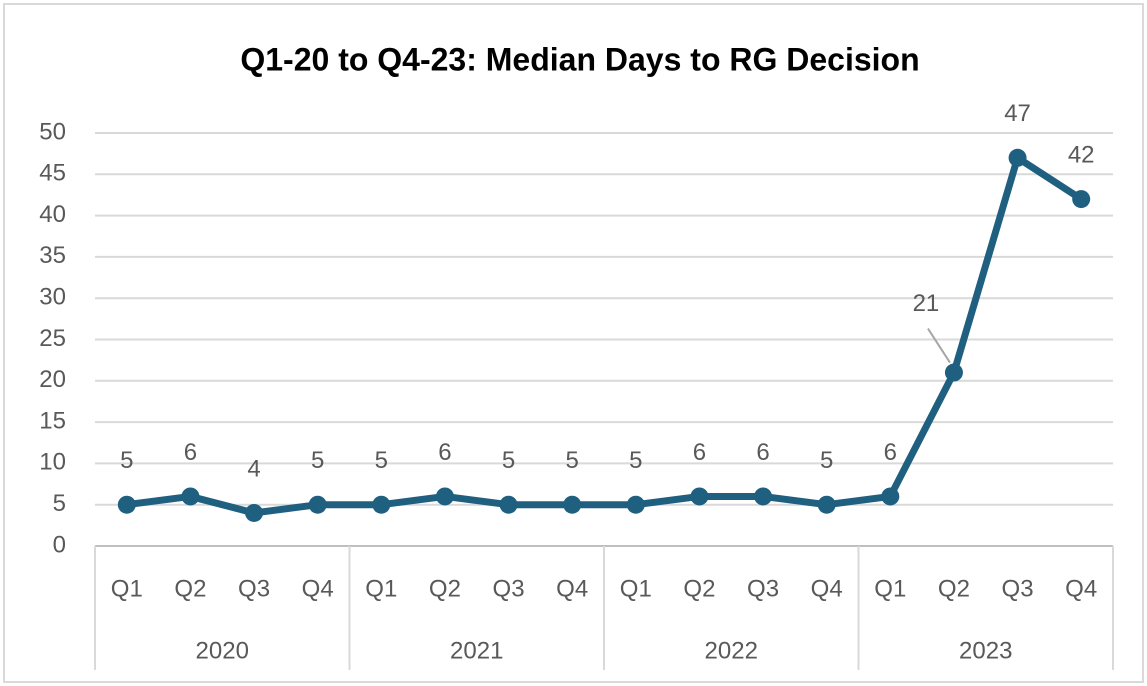 The image size is (1147, 686). Describe the element at coordinates (1081, 154) in the screenshot. I see `data-label: 42` at that location.